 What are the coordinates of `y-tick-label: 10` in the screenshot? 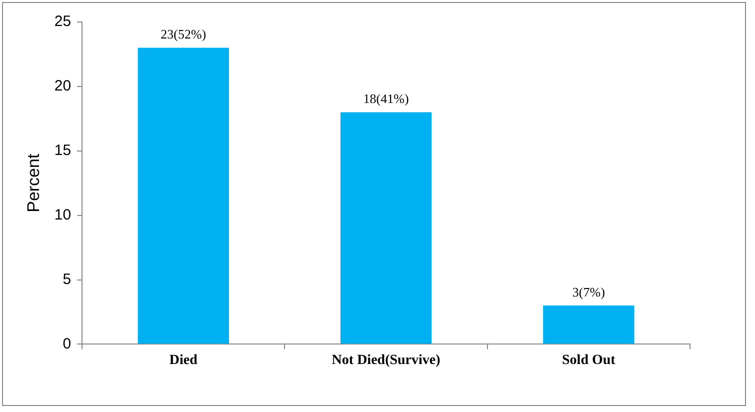 It's located at (63, 215).